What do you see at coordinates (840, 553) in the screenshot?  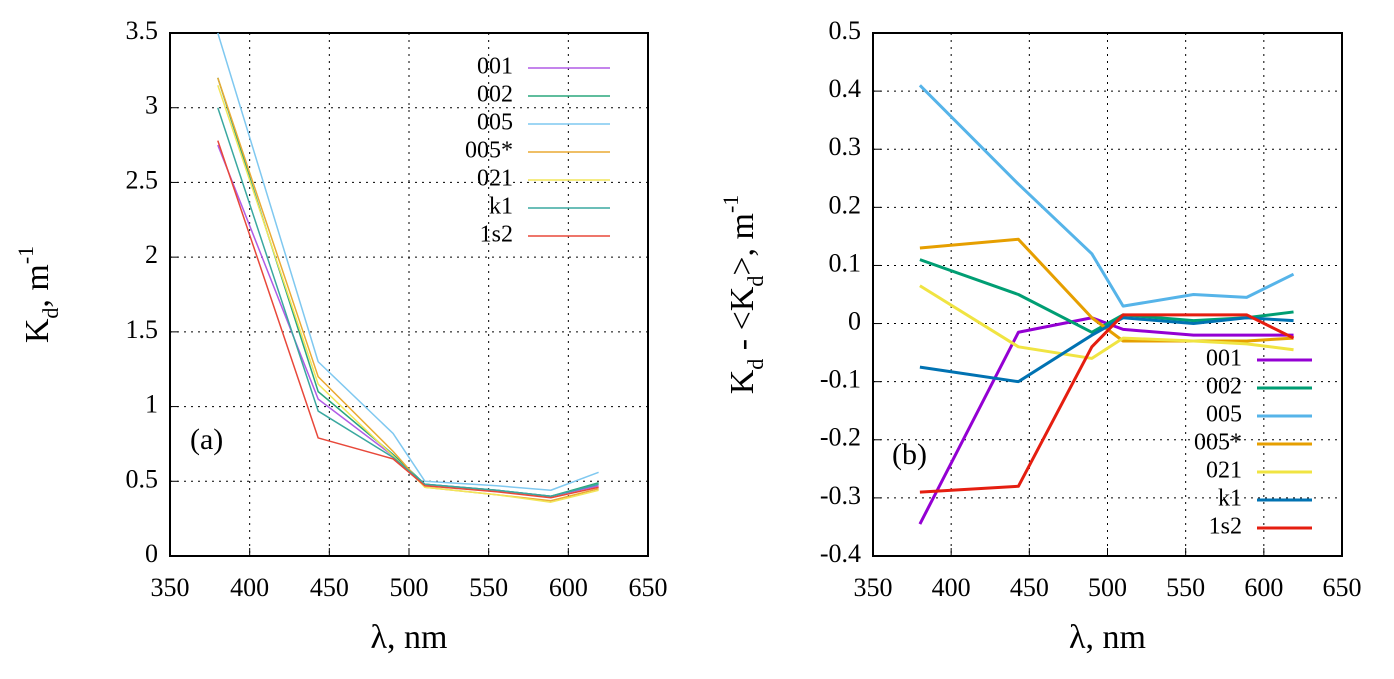 I see `y-tick-label: -0.4` at bounding box center [840, 553].